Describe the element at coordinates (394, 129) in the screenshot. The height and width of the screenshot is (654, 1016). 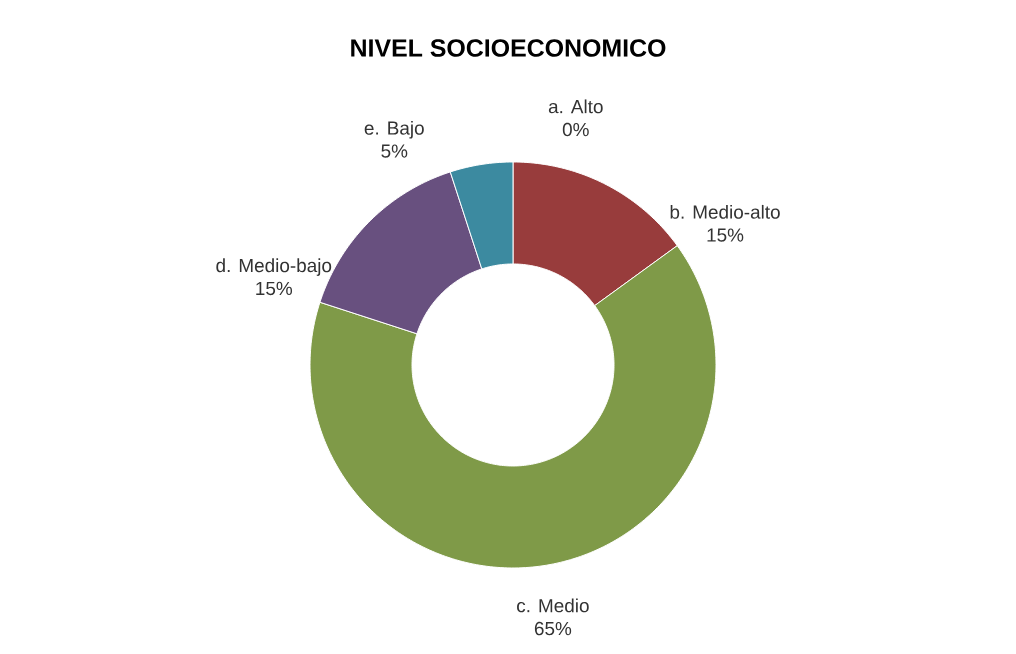
I see `slice-label: e. Bajo` at that location.